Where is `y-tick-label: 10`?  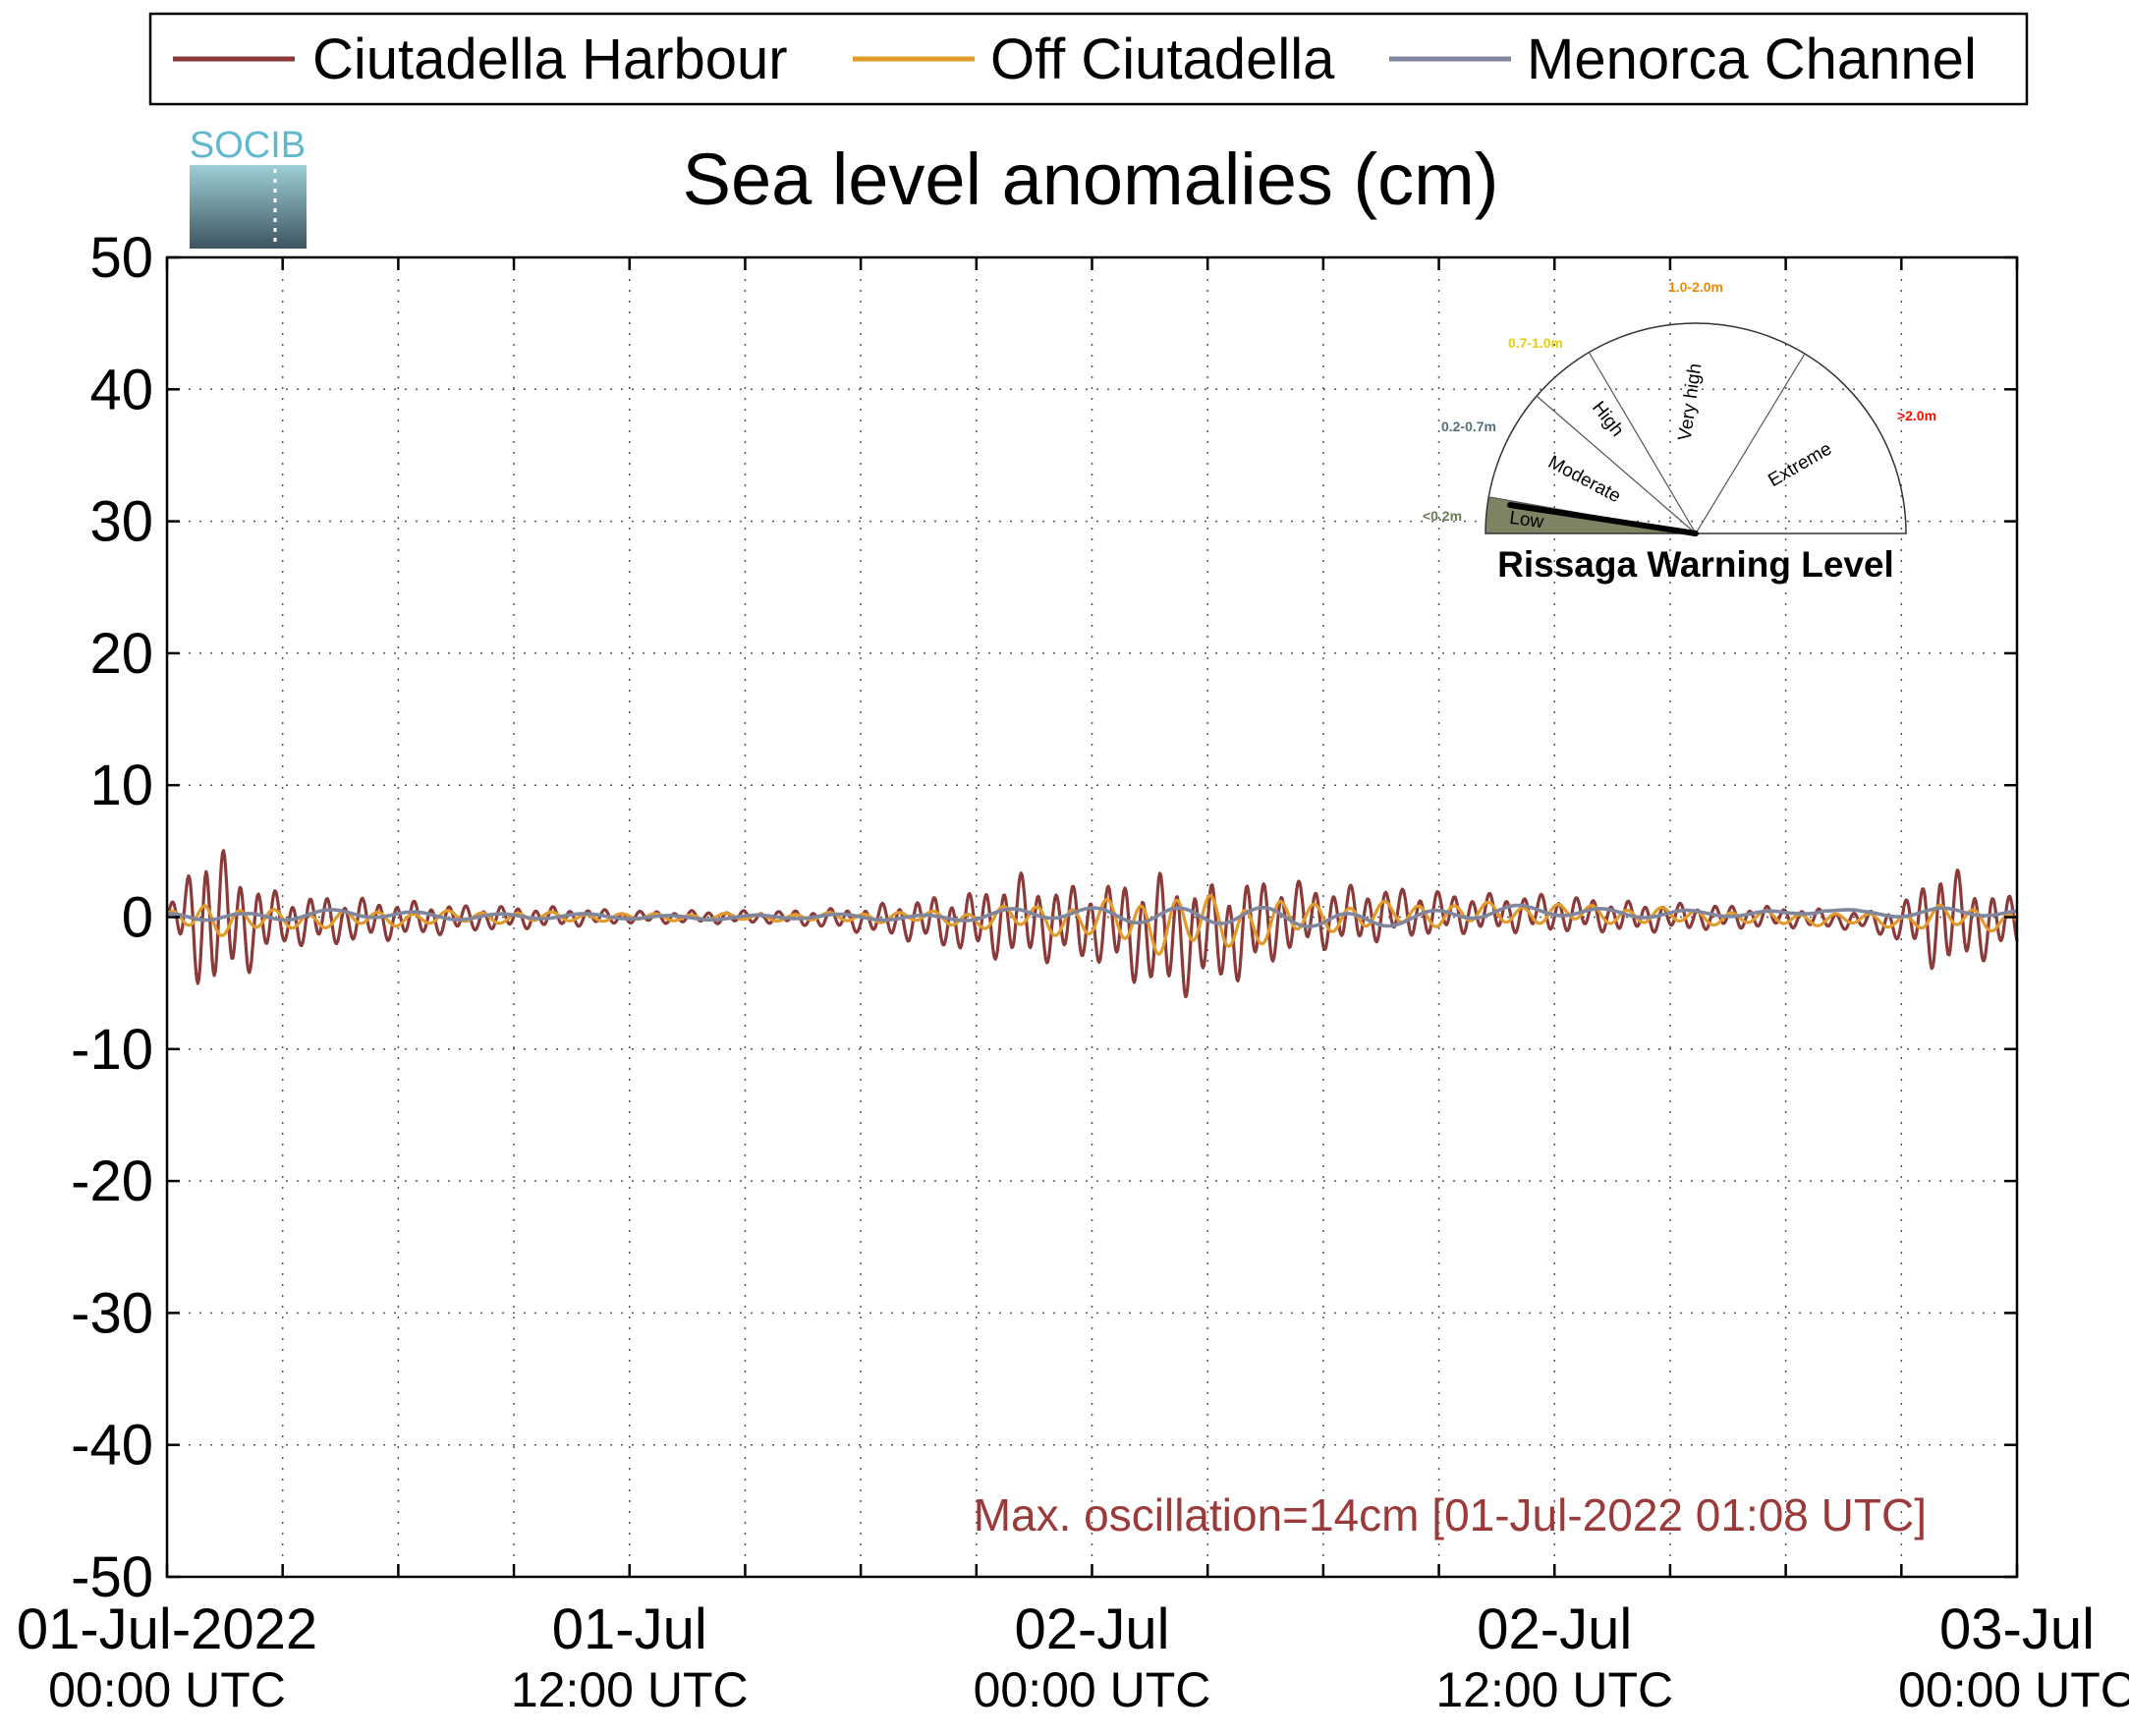 y-tick-label: 10 is located at coordinates (121, 785).